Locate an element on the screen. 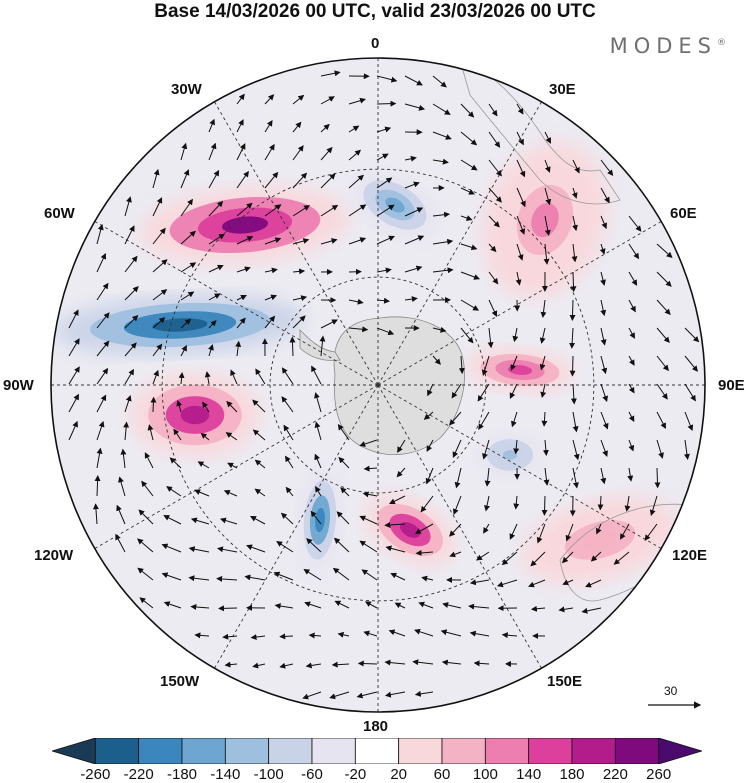  antarctica-land is located at coordinates (399, 385).